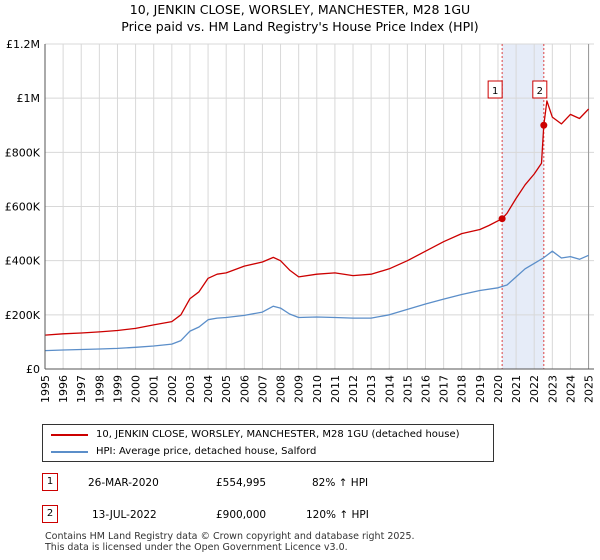  I want to click on marker-2-label: 2, so click(540, 91).